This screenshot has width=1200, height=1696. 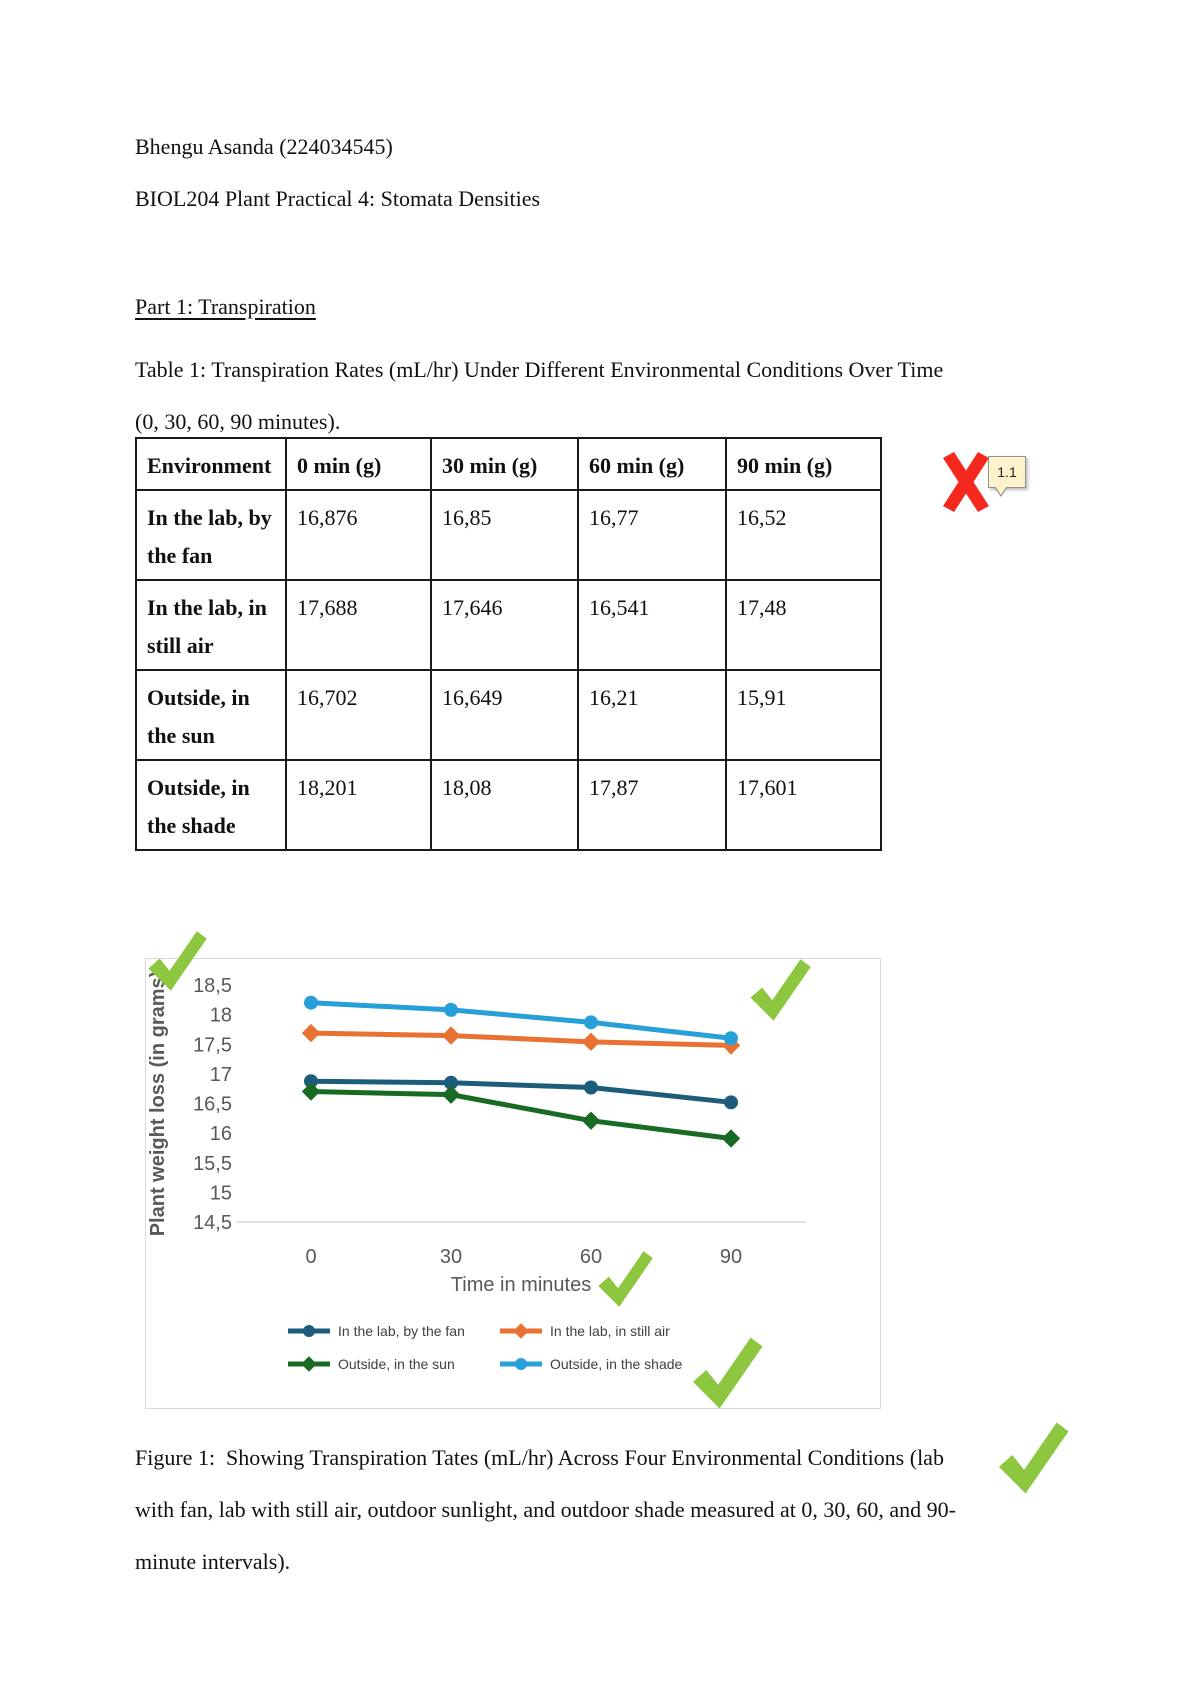 I want to click on value-cell: 16,52, so click(x=803, y=535).